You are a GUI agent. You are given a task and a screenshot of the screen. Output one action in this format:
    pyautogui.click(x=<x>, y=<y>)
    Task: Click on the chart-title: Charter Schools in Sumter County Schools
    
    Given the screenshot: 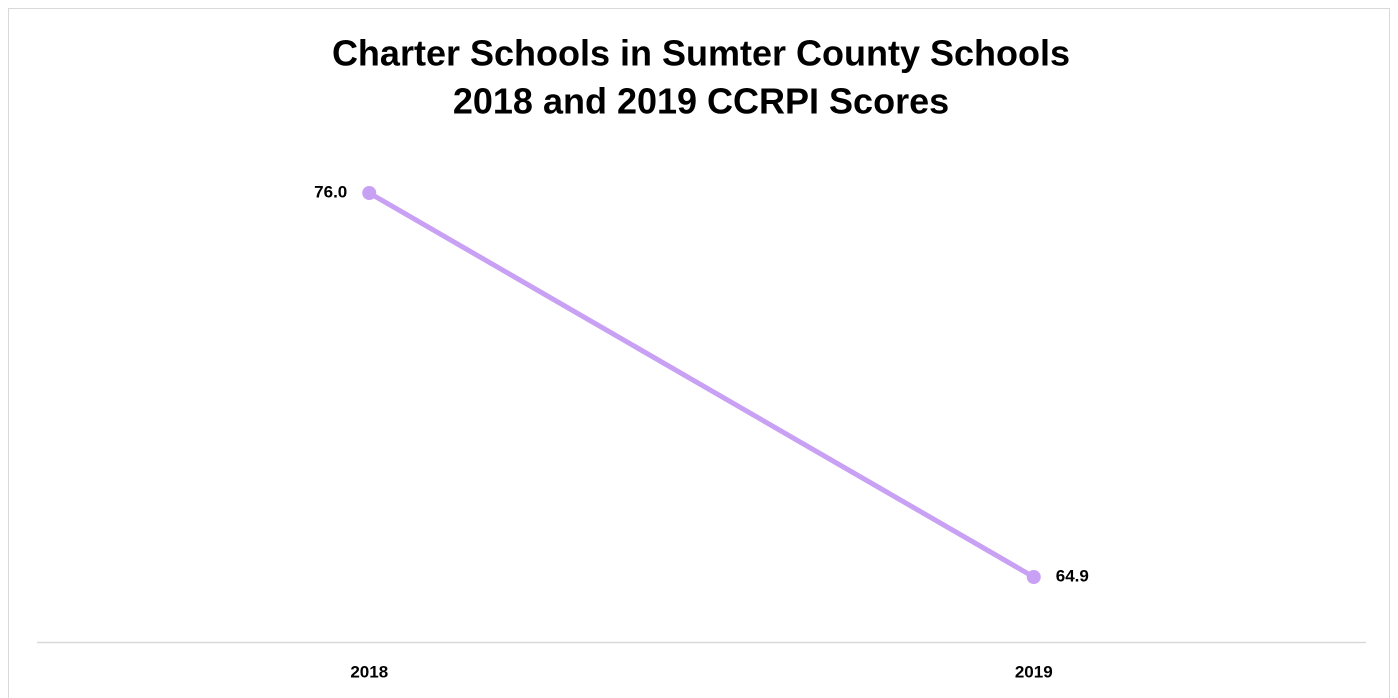 What is the action you would take?
    pyautogui.click(x=701, y=53)
    